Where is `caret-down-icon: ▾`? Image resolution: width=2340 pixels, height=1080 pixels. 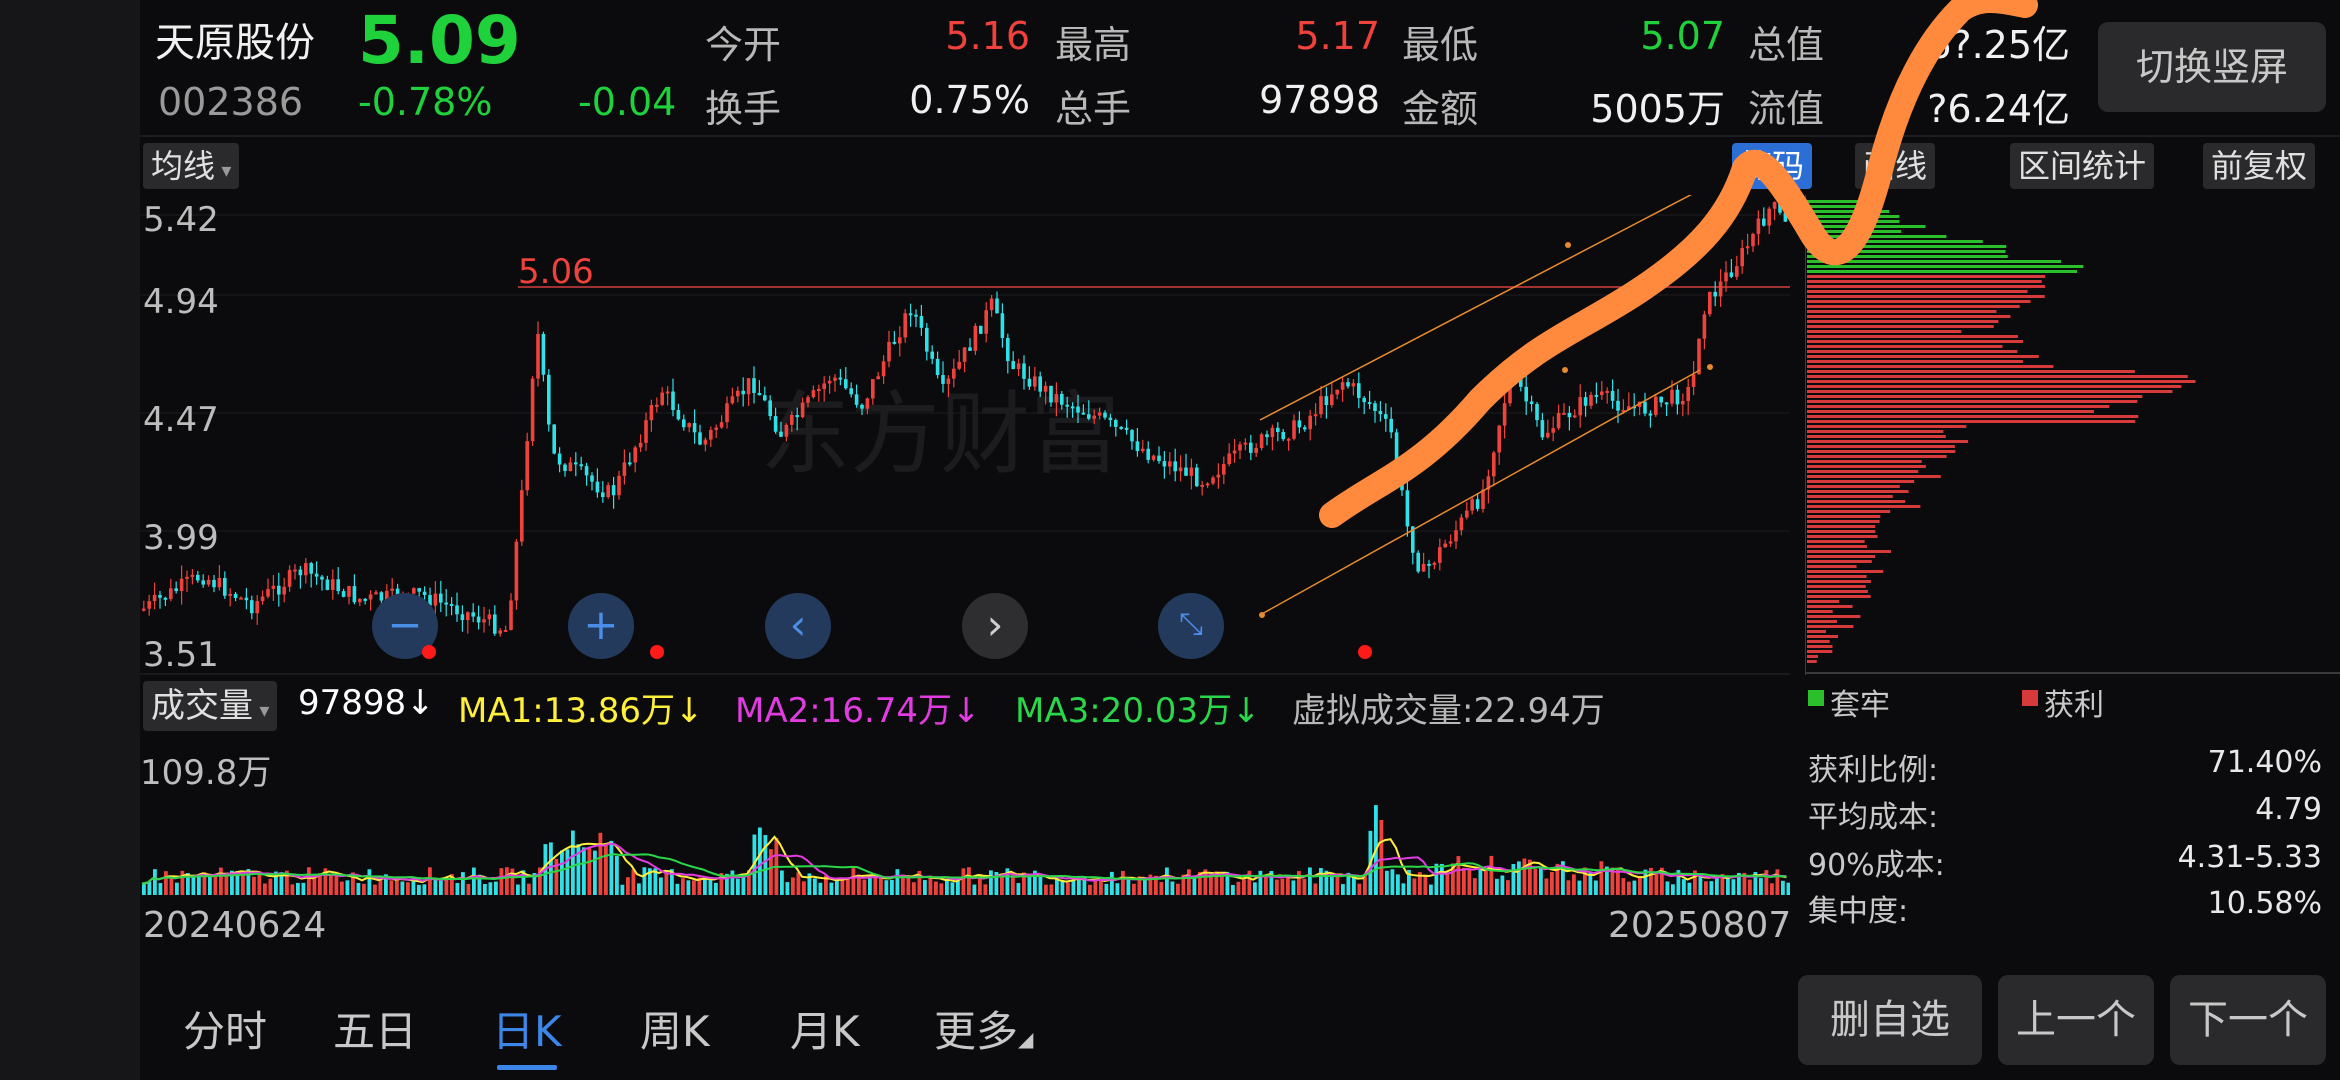
caret-down-icon: ▾ is located at coordinates (223, 170).